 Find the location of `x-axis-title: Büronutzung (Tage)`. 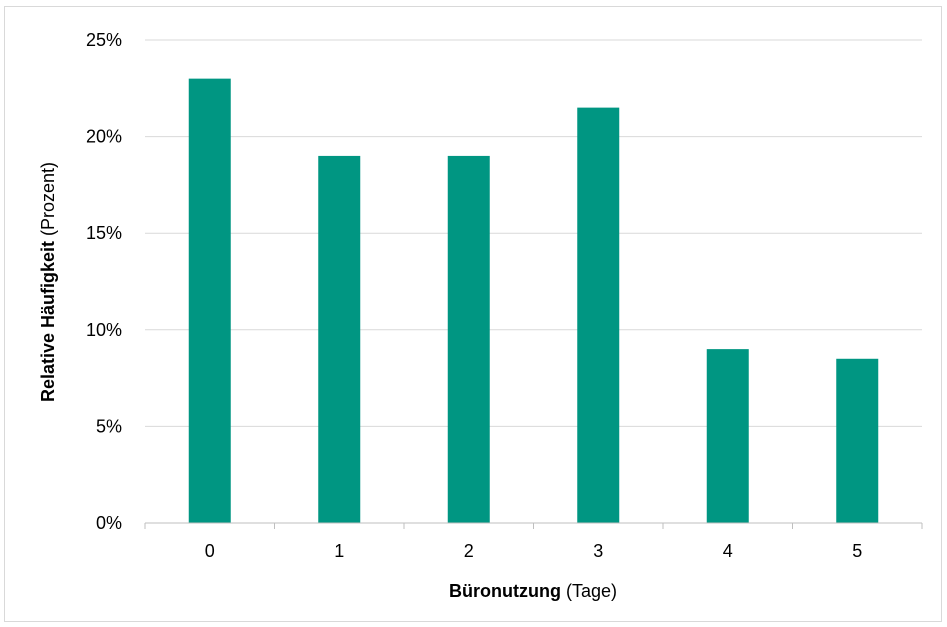

x-axis-title: Büronutzung (Tage) is located at coordinates (533, 591).